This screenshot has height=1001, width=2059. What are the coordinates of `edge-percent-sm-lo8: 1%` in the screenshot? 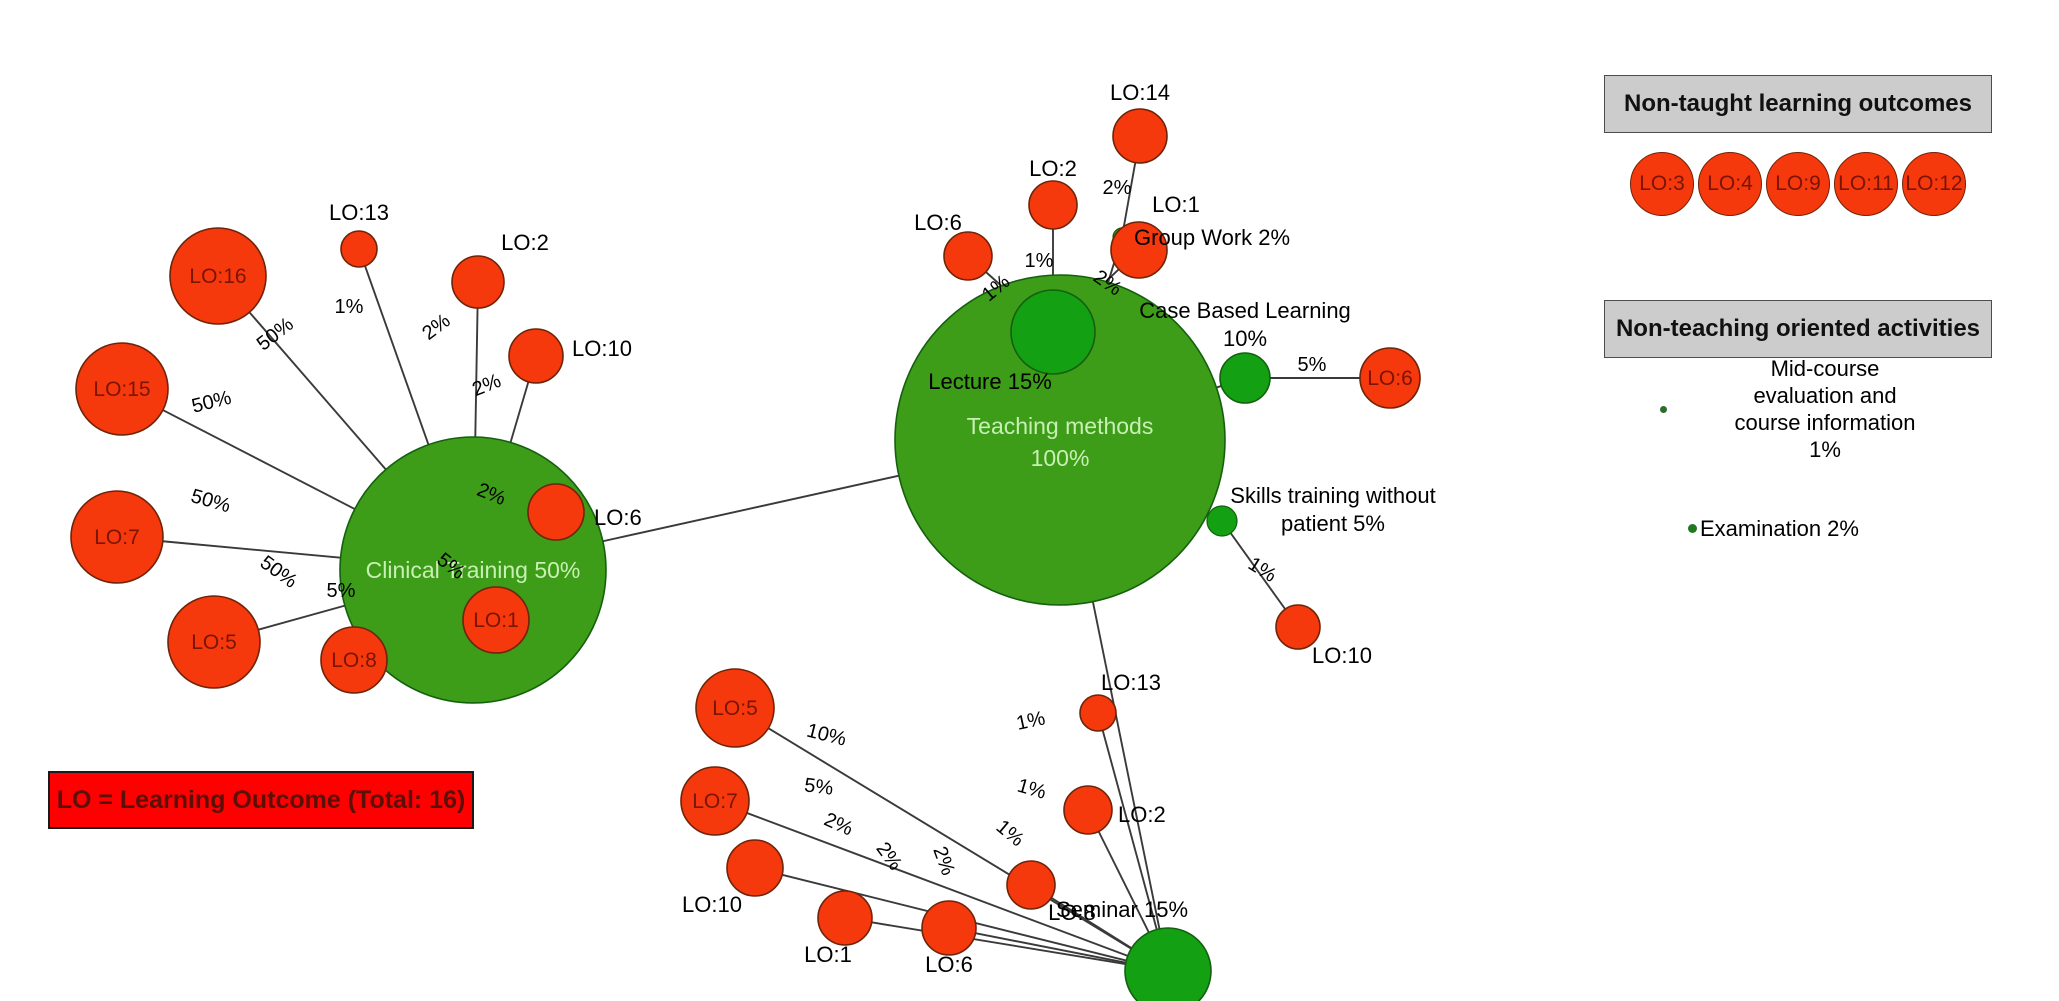 It's located at (1010, 834).